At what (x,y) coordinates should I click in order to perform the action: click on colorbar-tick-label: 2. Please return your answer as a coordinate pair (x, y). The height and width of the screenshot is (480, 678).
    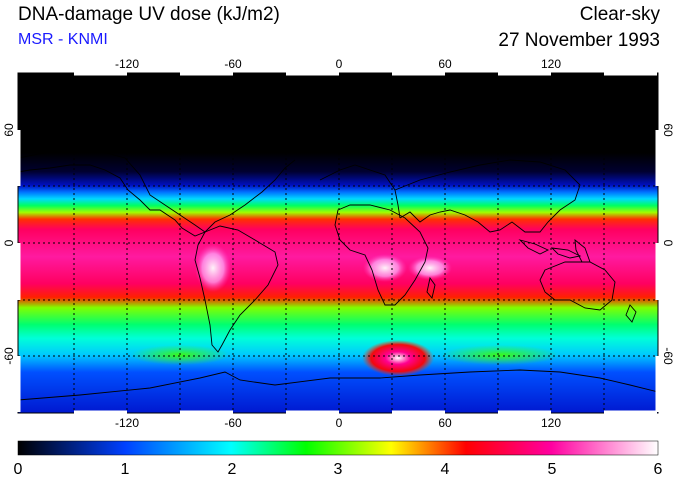
    Looking at the image, I should click on (232, 469).